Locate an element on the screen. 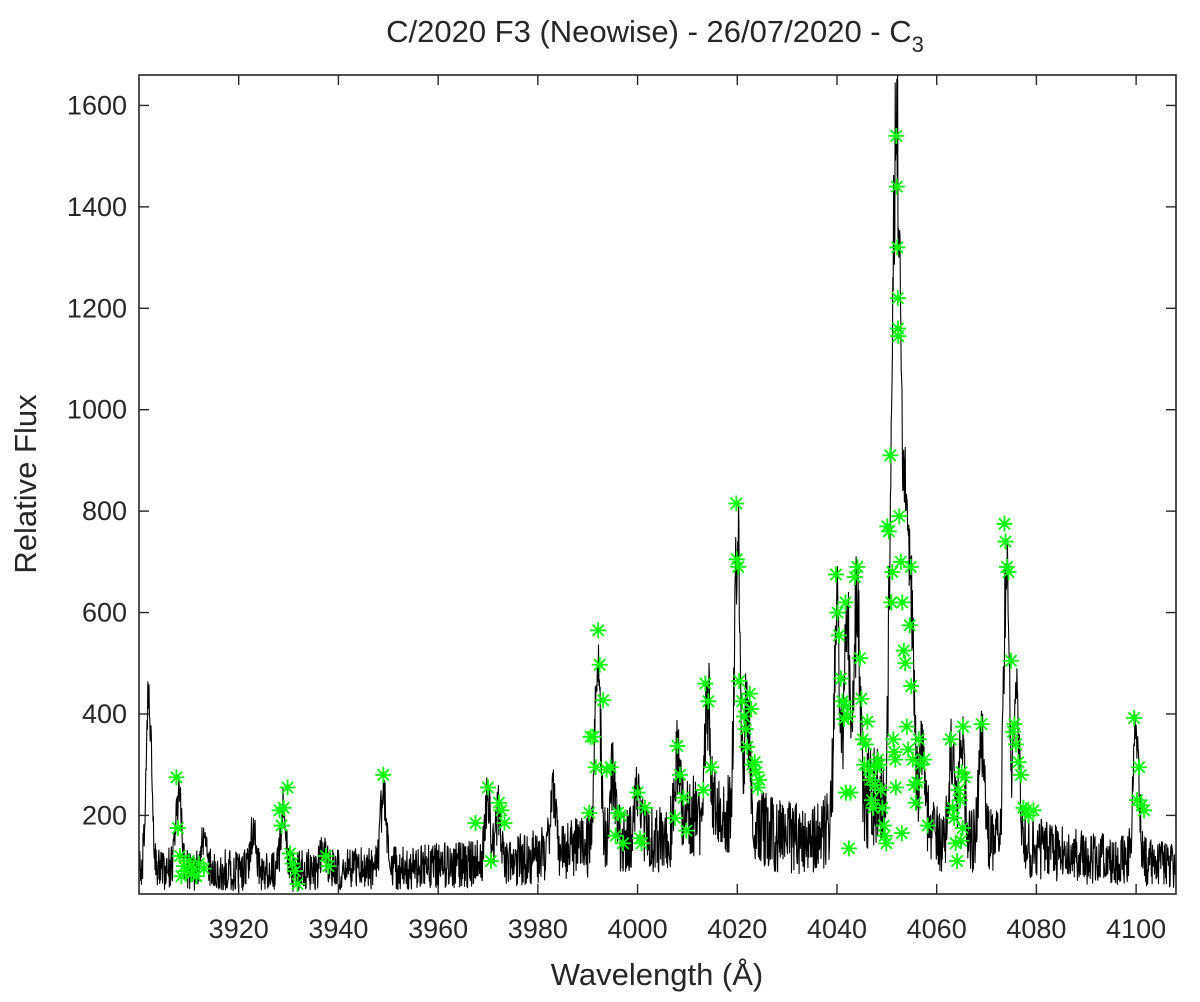  x-tick-label: 4040 is located at coordinates (837, 929).